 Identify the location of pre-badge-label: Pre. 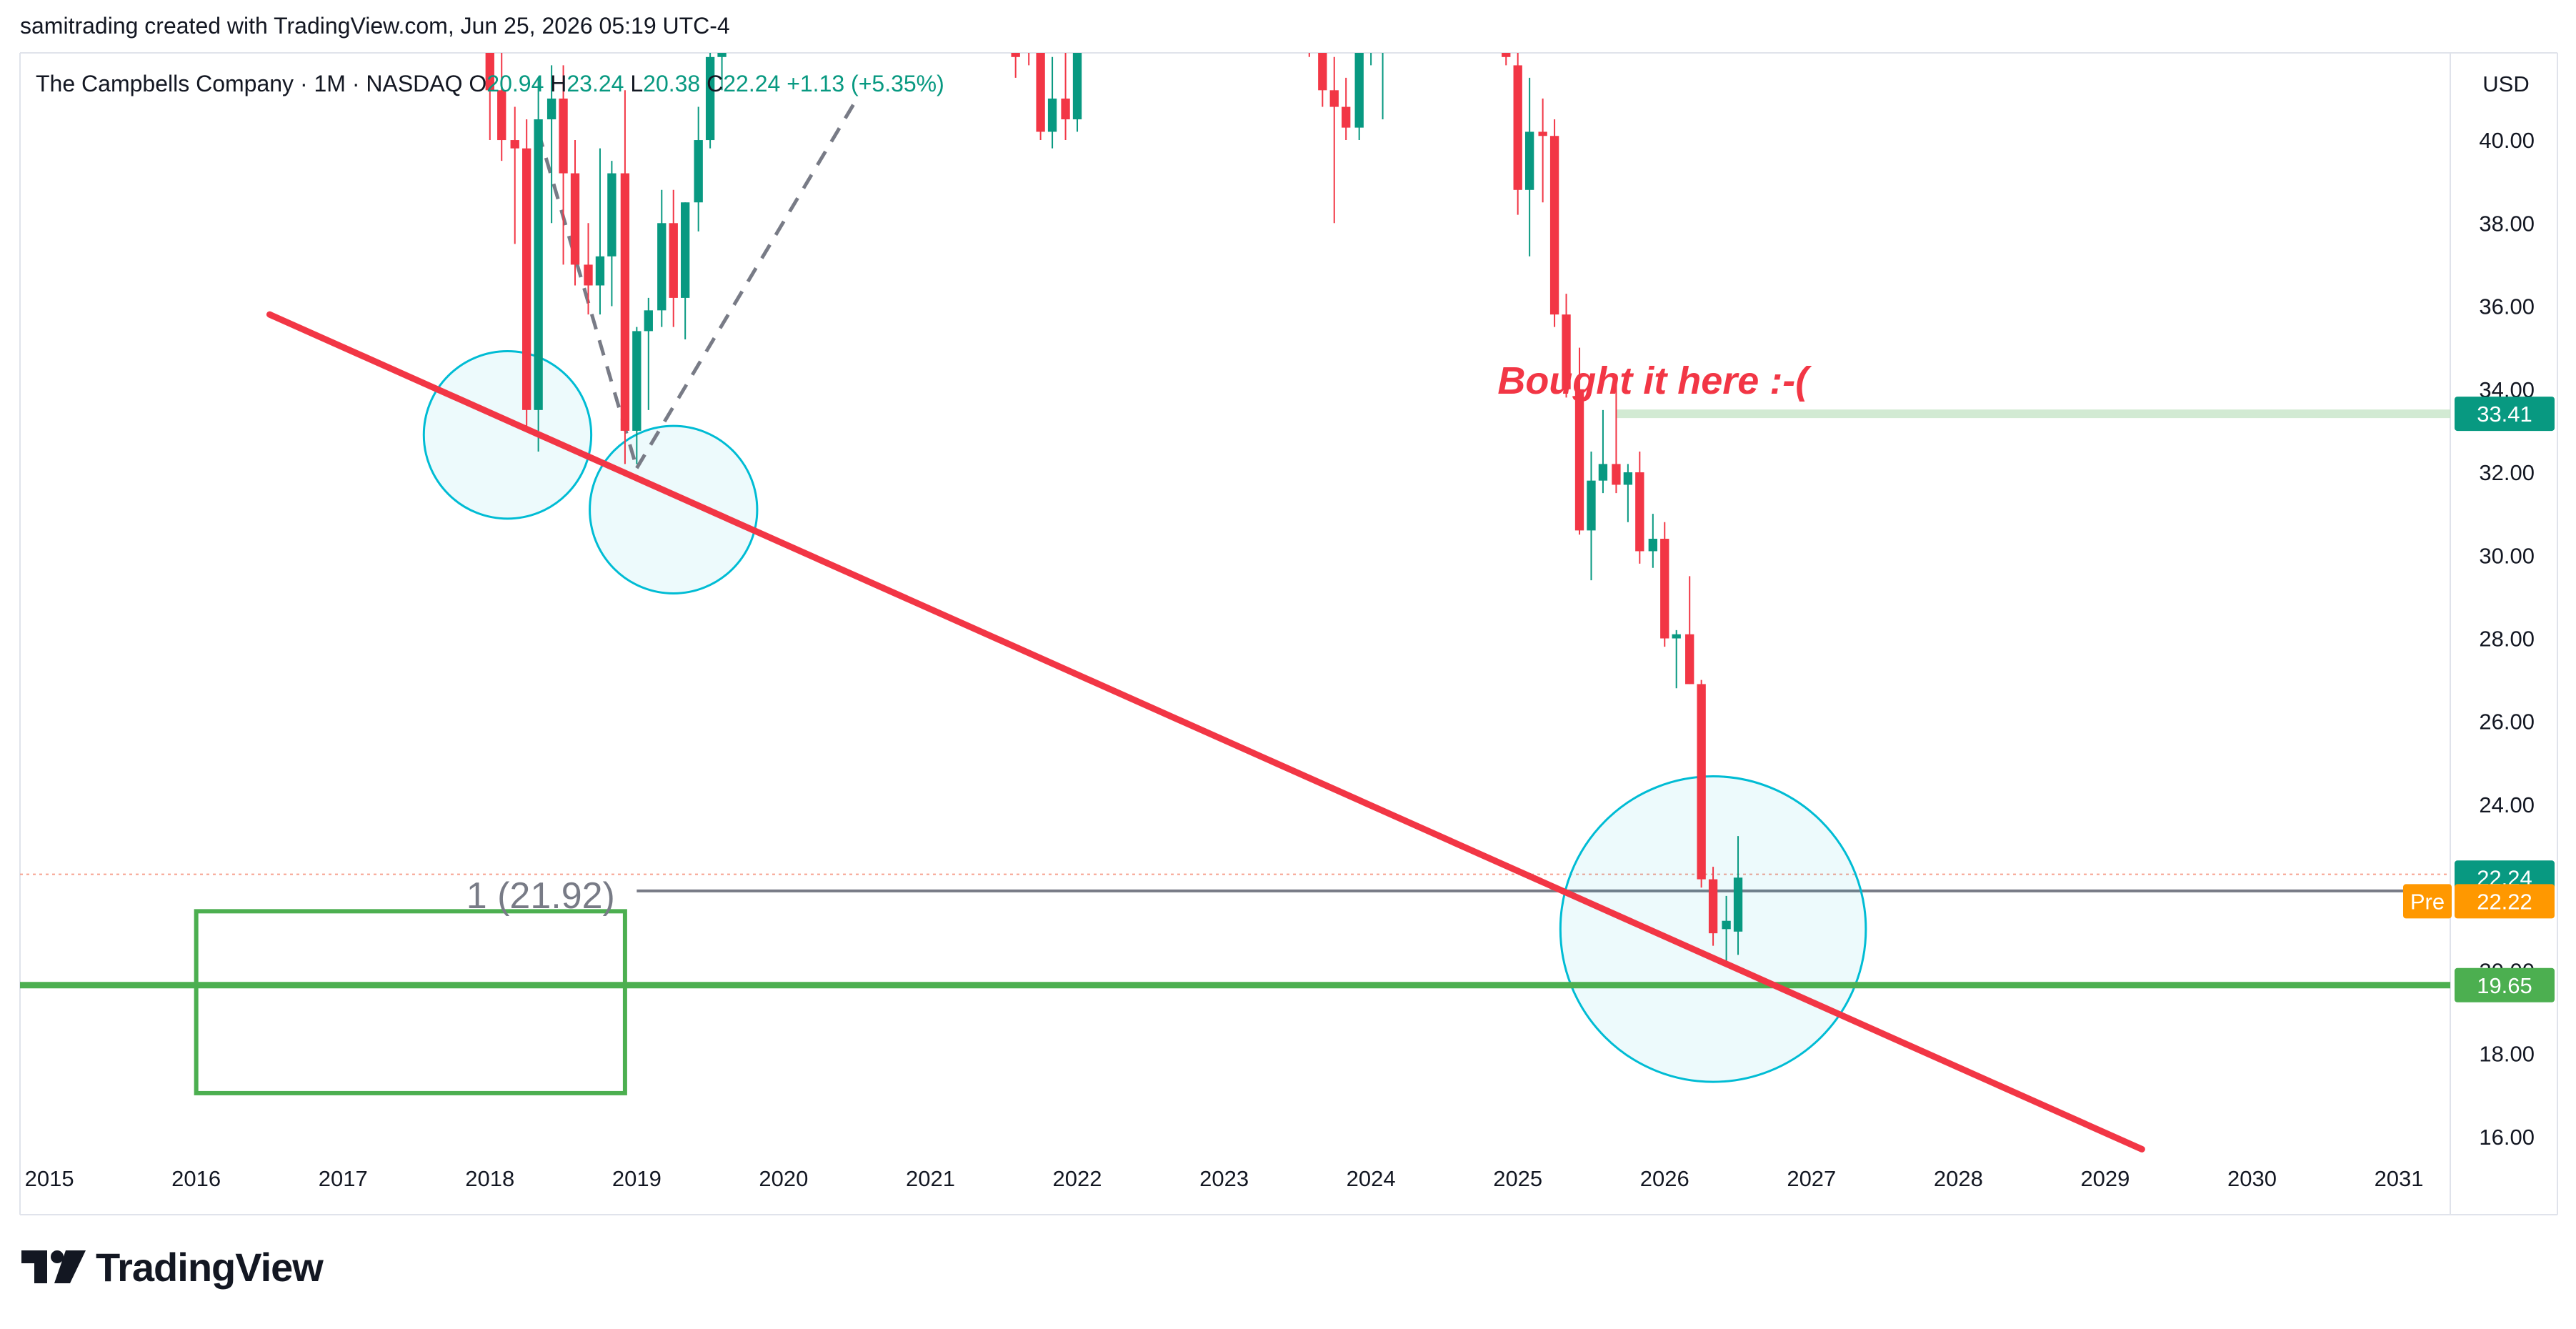
(2428, 902).